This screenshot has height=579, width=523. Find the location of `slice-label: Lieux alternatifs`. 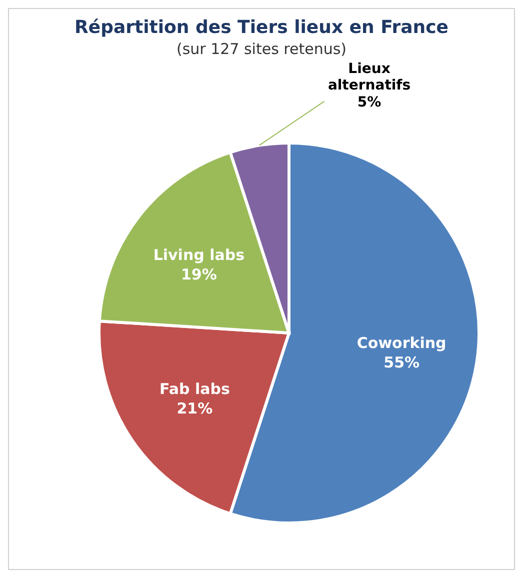

slice-label: Lieux alternatifs is located at coordinates (369, 77).